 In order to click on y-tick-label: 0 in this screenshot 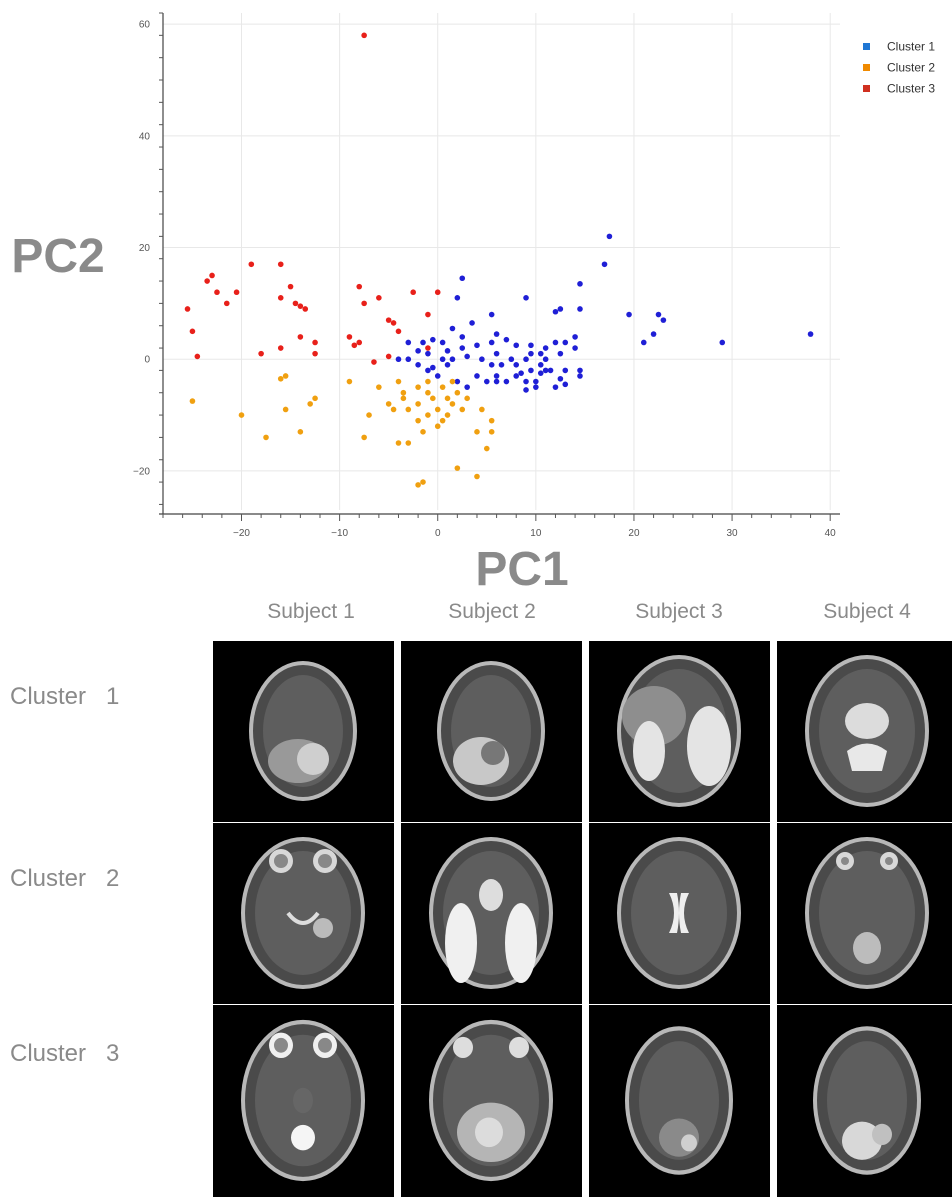, I will do `click(147, 360)`.